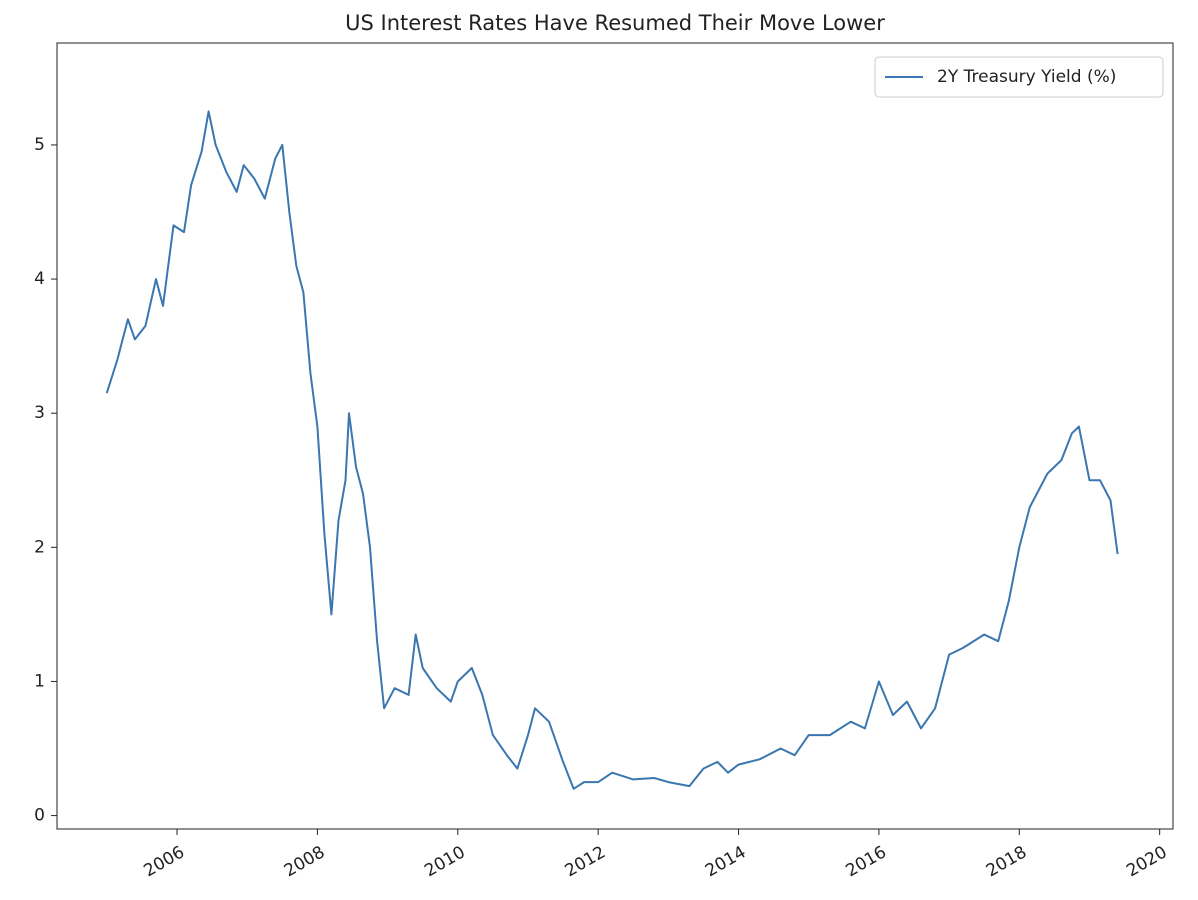 The width and height of the screenshot is (1198, 900). I want to click on x-tick-label: 2010, so click(444, 861).